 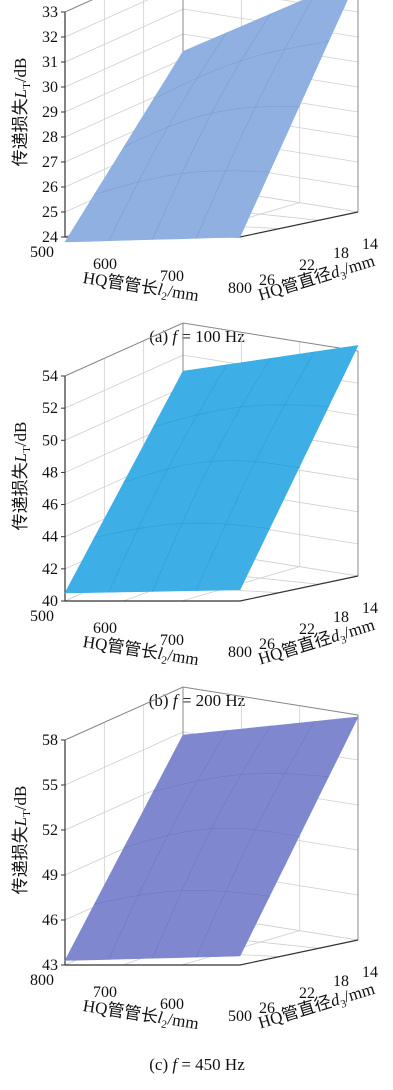 What do you see at coordinates (197, 700) in the screenshot?
I see `figure-caption: (b) f = 200 Hz` at bounding box center [197, 700].